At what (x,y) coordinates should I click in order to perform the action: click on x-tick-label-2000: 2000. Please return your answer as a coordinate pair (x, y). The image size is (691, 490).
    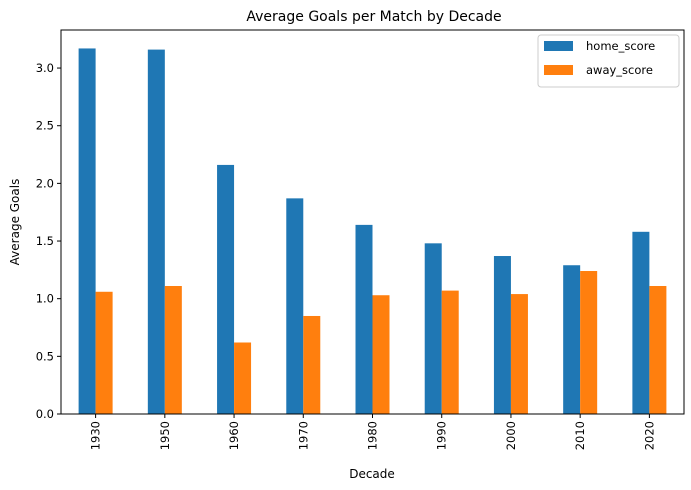
    Looking at the image, I should click on (511, 435).